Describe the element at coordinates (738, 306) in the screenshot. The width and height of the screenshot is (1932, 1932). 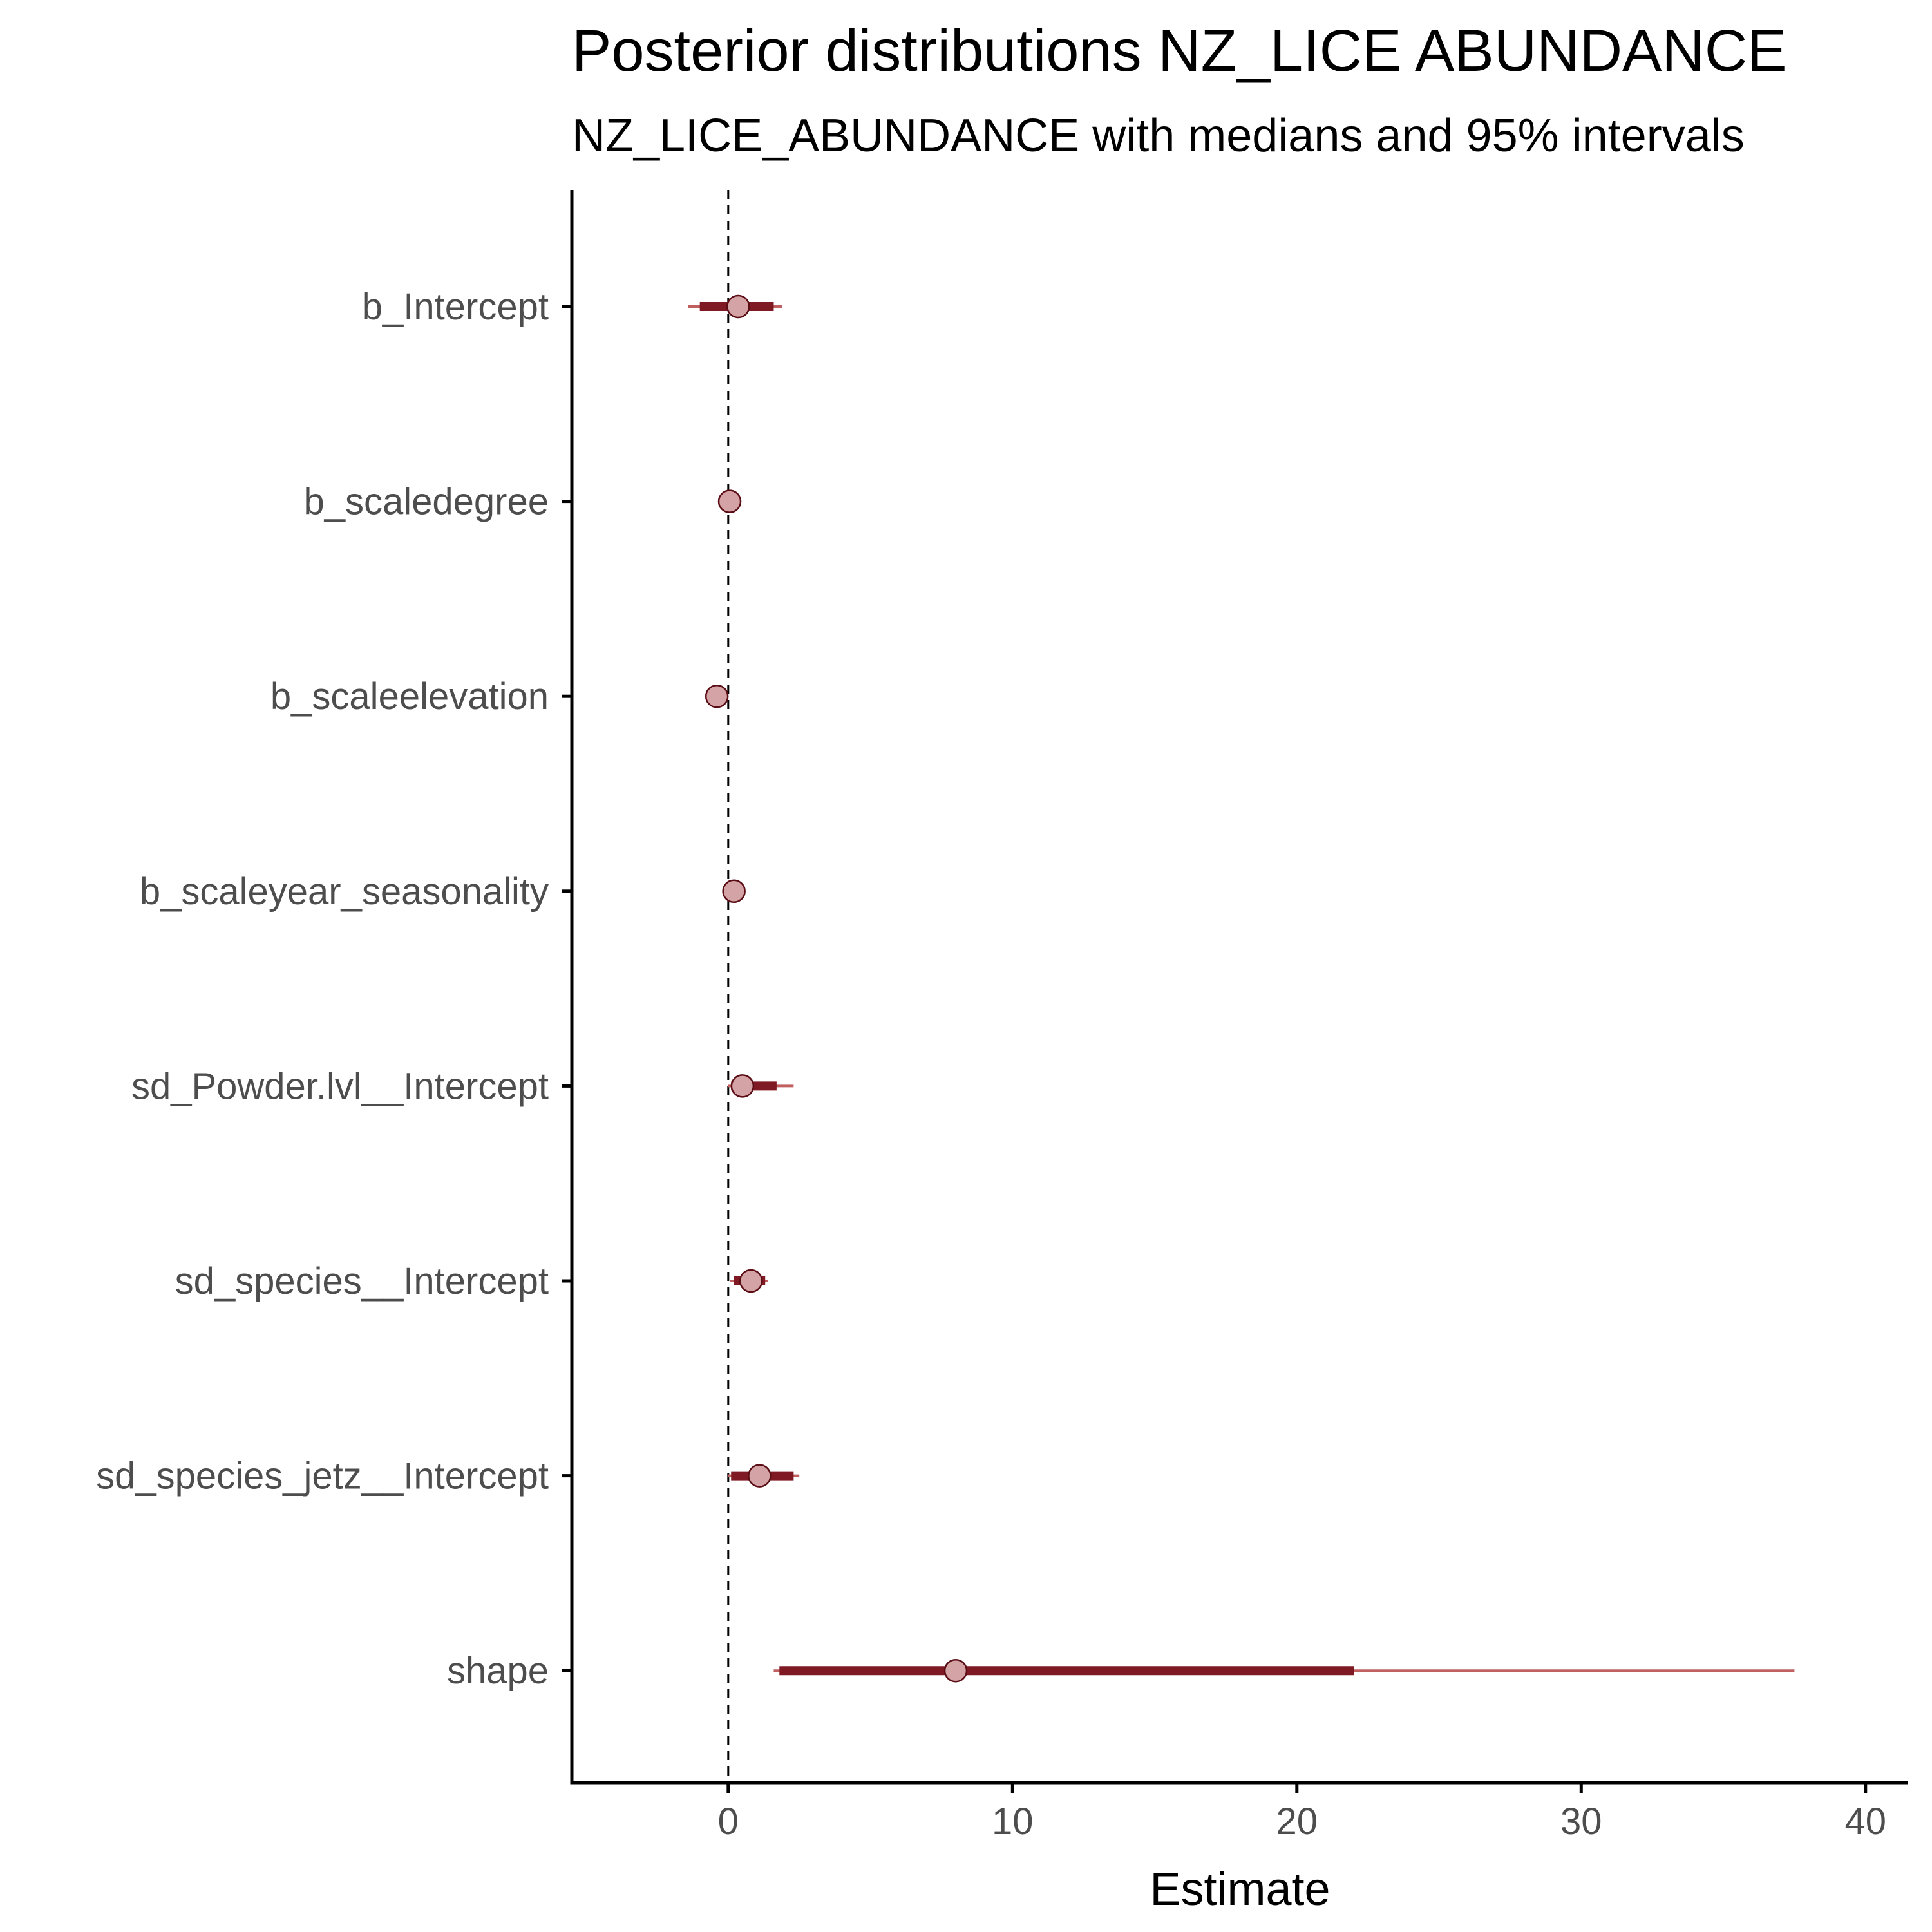
I see `median-point-b-intercept` at that location.